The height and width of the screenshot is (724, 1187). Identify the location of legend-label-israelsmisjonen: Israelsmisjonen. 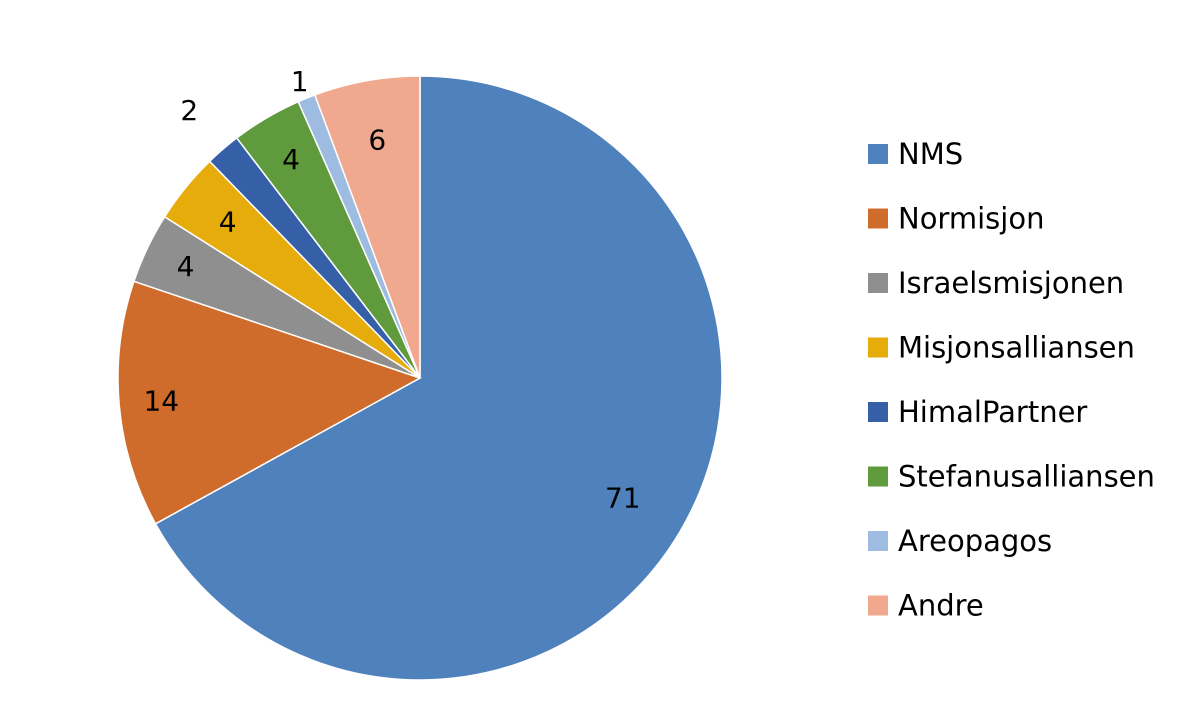
(1011, 283).